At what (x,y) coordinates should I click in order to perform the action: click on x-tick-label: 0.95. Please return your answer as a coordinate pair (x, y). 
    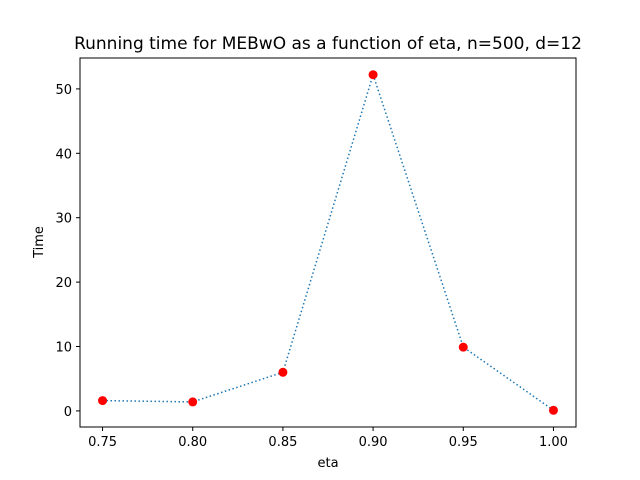
    Looking at the image, I should click on (463, 442).